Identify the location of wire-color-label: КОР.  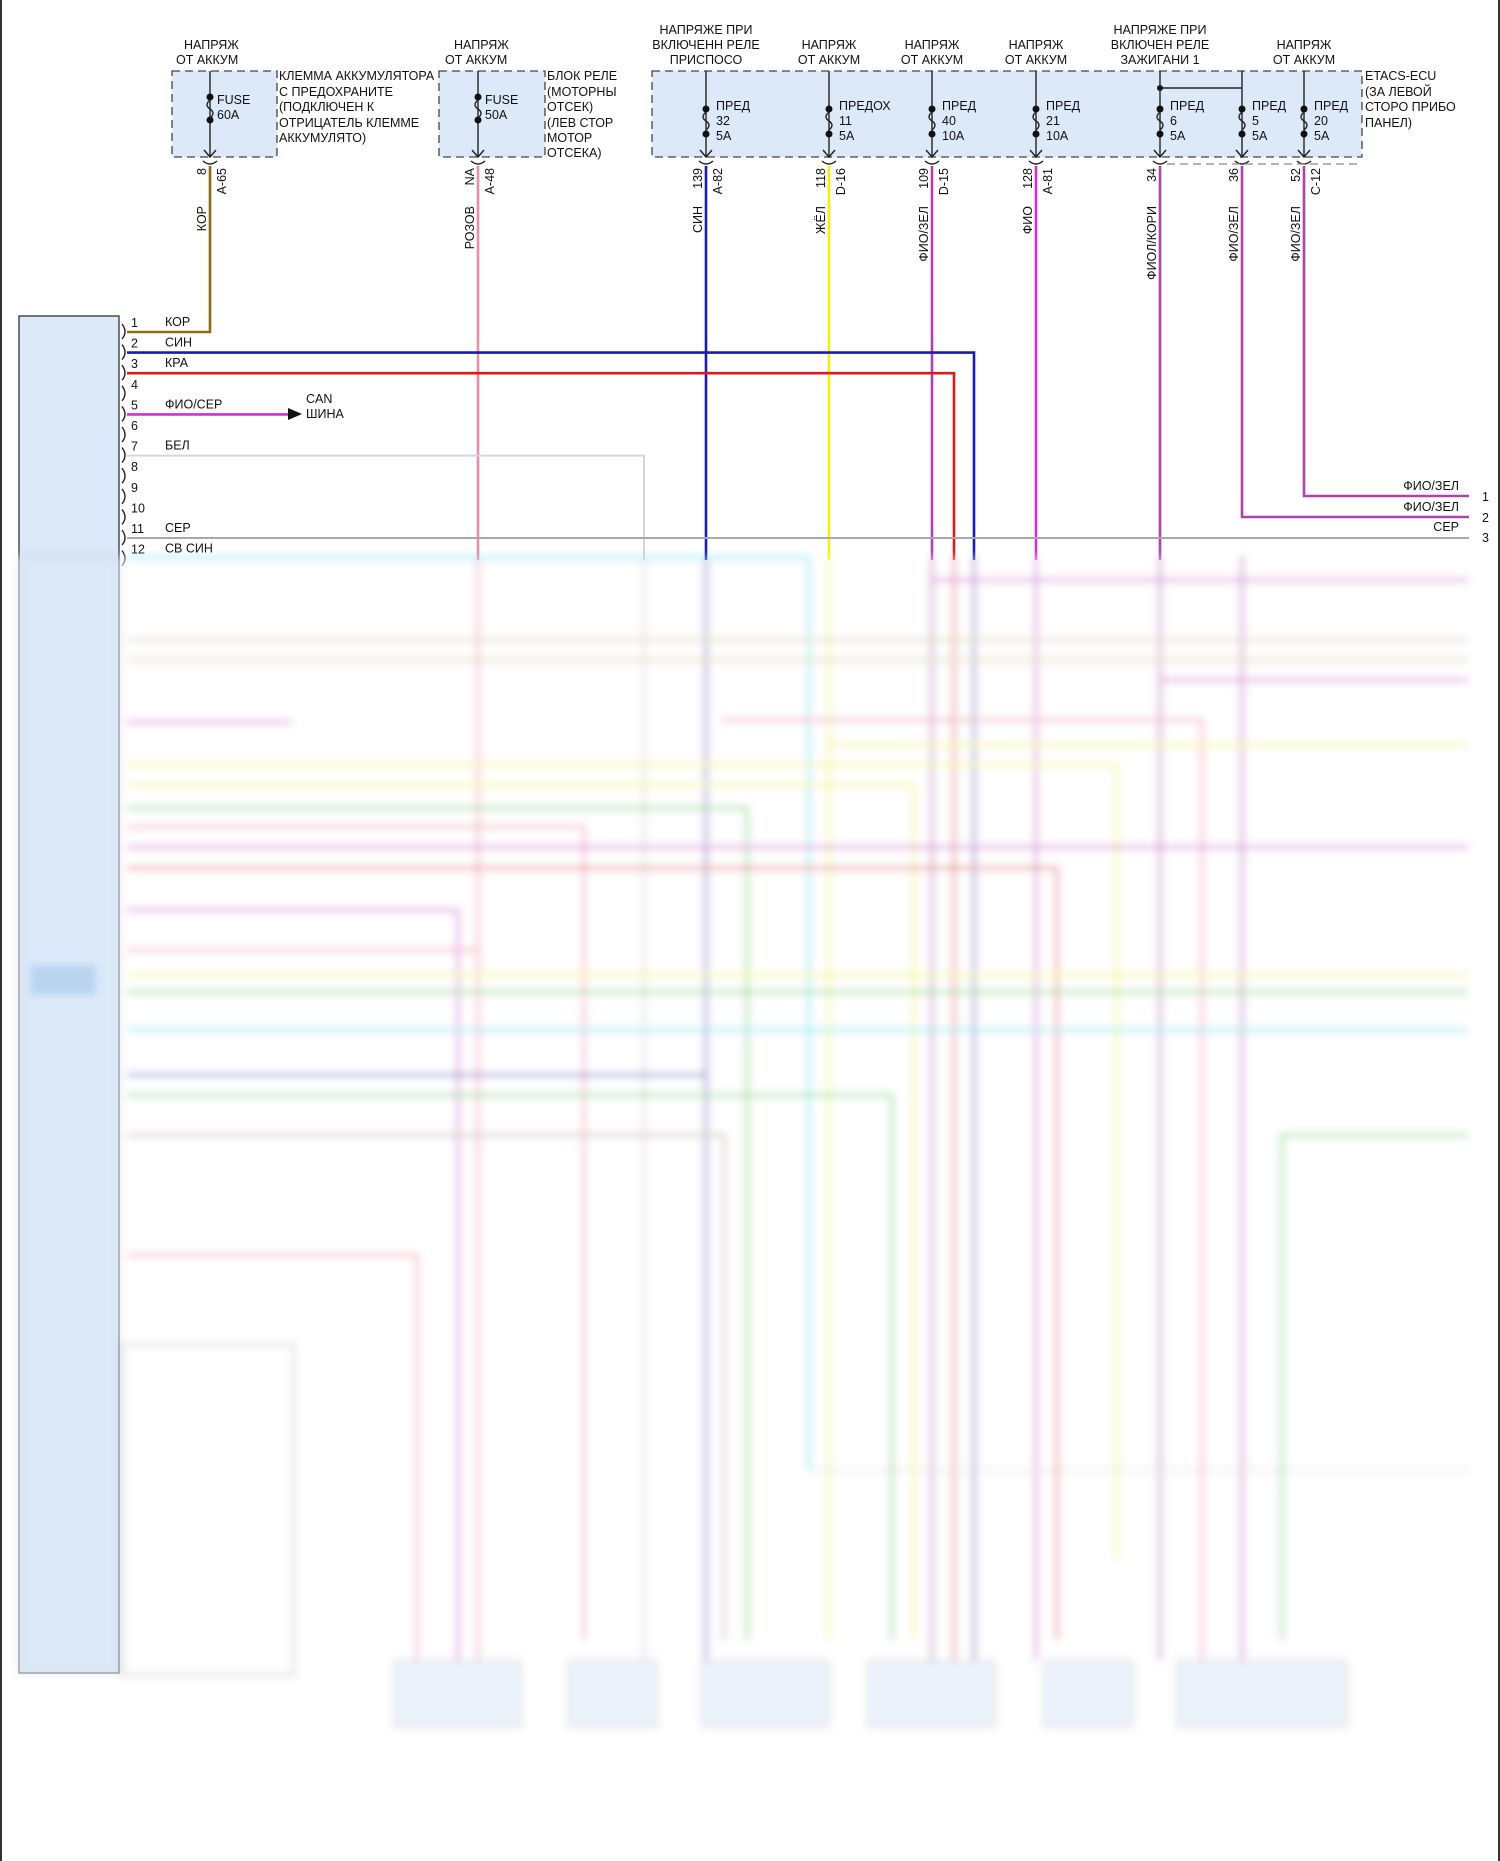
(202, 218).